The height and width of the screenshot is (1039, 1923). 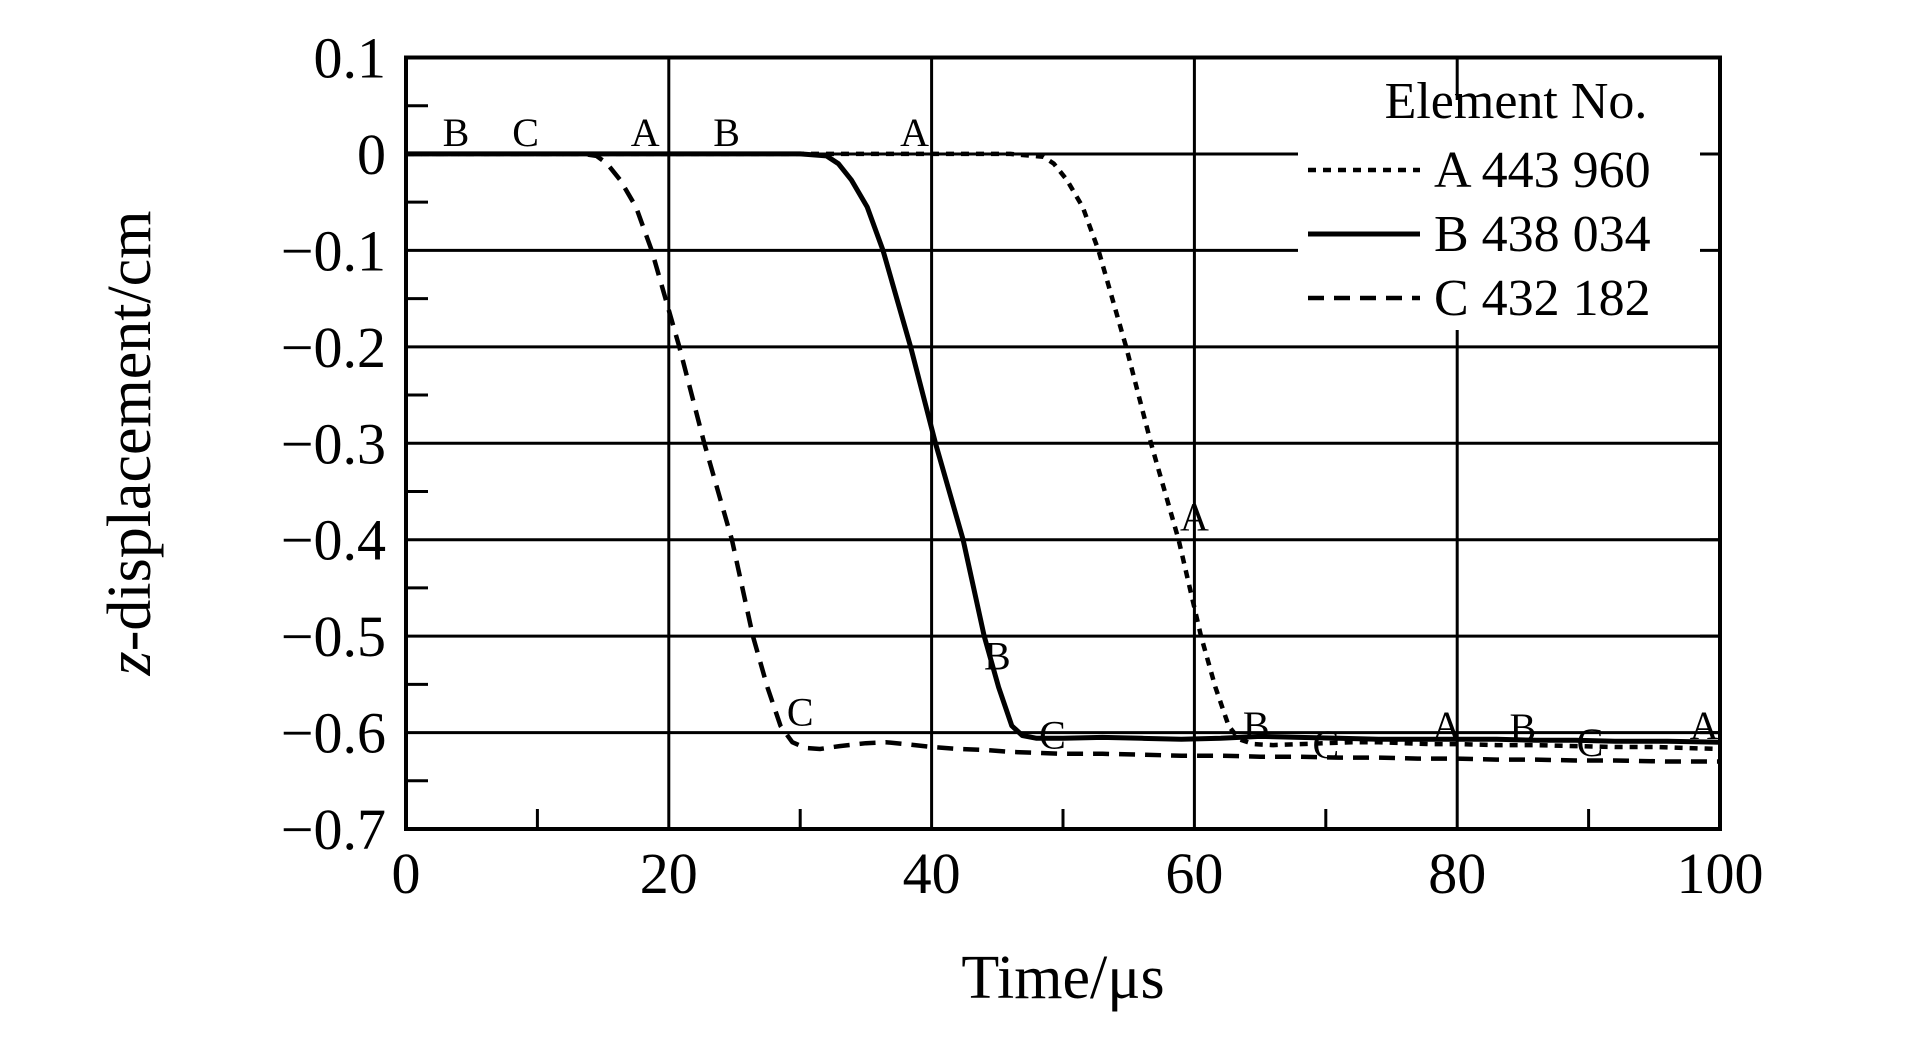 I want to click on legend-entry-c: C 432 182, so click(x=1479, y=298).